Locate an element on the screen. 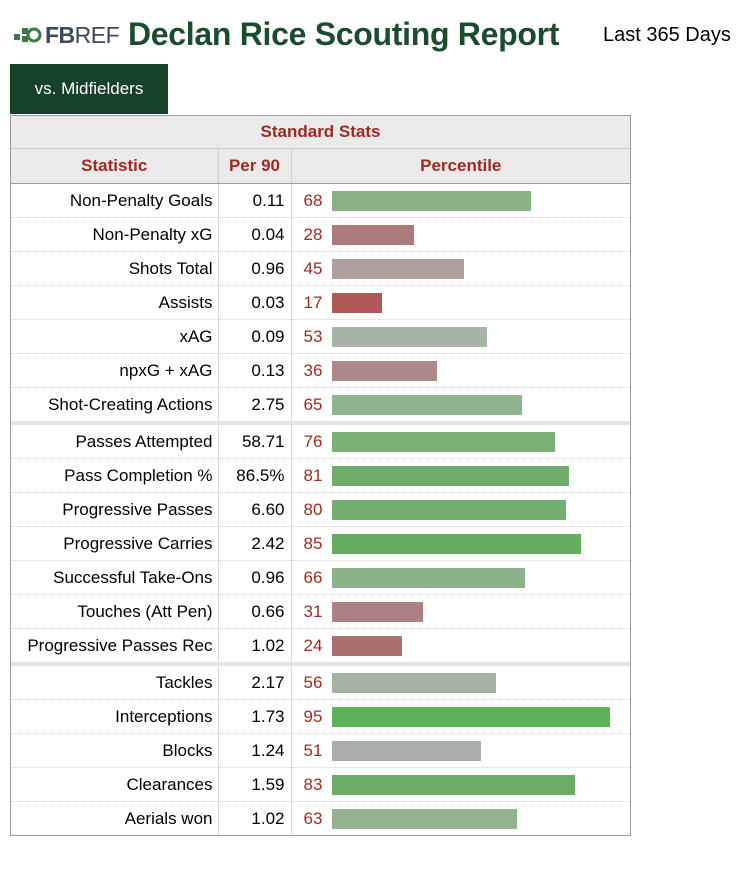 The image size is (754, 880). stat-name: Touches (Att Pen) is located at coordinates (115, 611).